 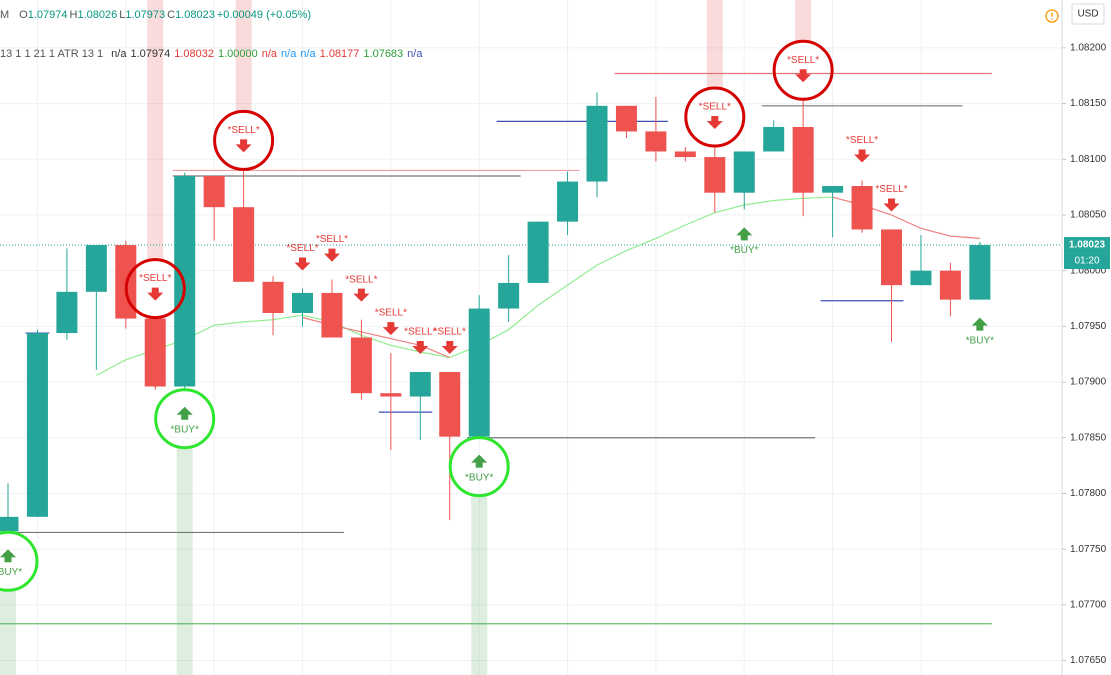 I want to click on currency-box, so click(x=1088, y=14).